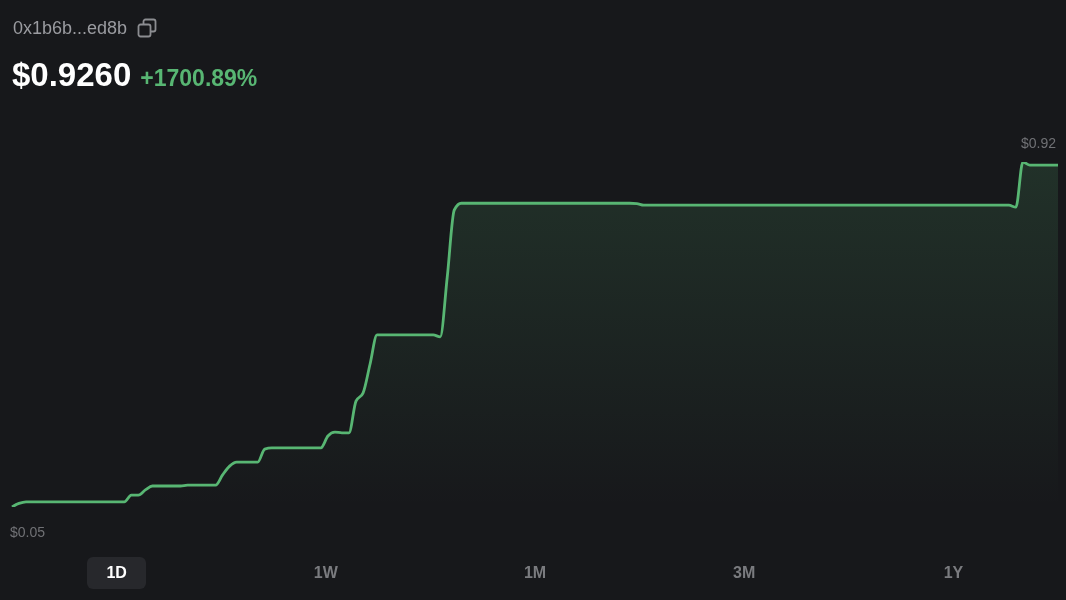  Describe the element at coordinates (28, 532) in the screenshot. I see `data-label: $0.05` at that location.